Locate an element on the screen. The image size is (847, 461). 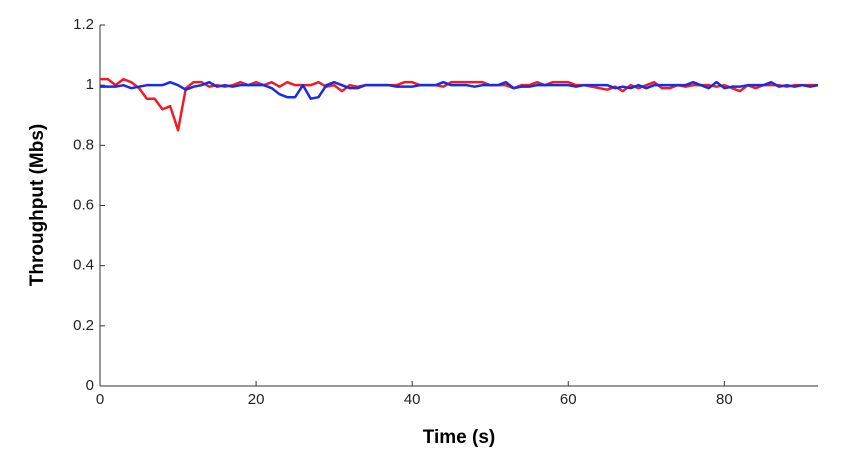
x-tick-label: 20 is located at coordinates (256, 399).